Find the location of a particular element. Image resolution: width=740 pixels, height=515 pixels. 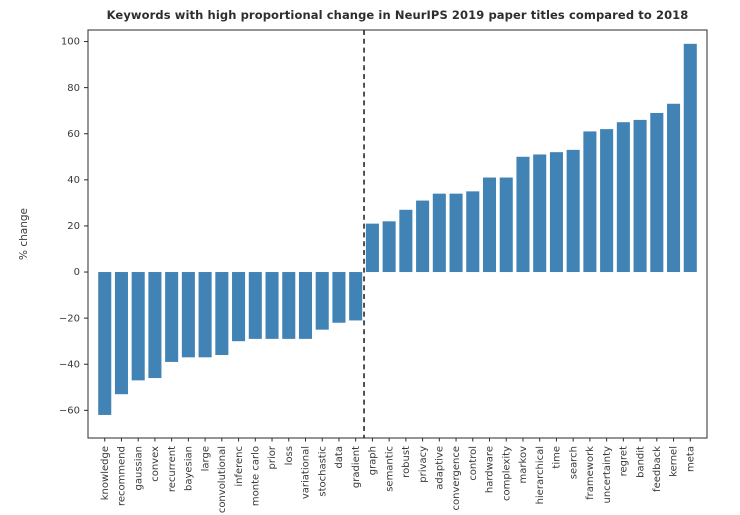

bar-variational is located at coordinates (305, 305).